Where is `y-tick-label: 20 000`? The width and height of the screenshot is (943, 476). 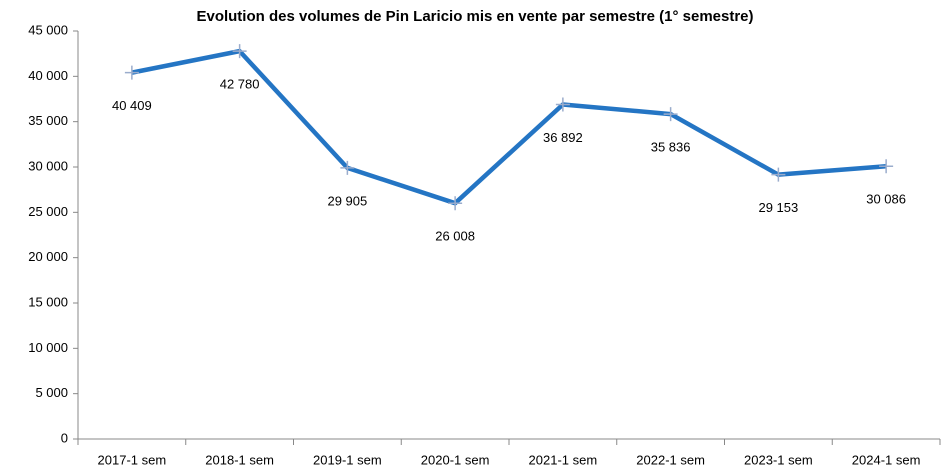
y-tick-label: 20 000 is located at coordinates (48, 256).